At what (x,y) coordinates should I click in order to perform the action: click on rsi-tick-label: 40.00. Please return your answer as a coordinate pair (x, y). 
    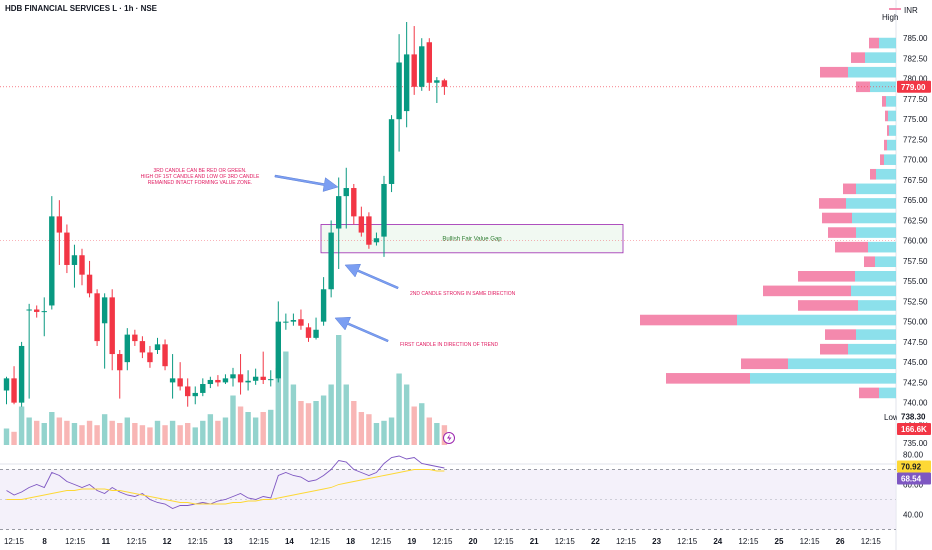
    Looking at the image, I should click on (913, 515).